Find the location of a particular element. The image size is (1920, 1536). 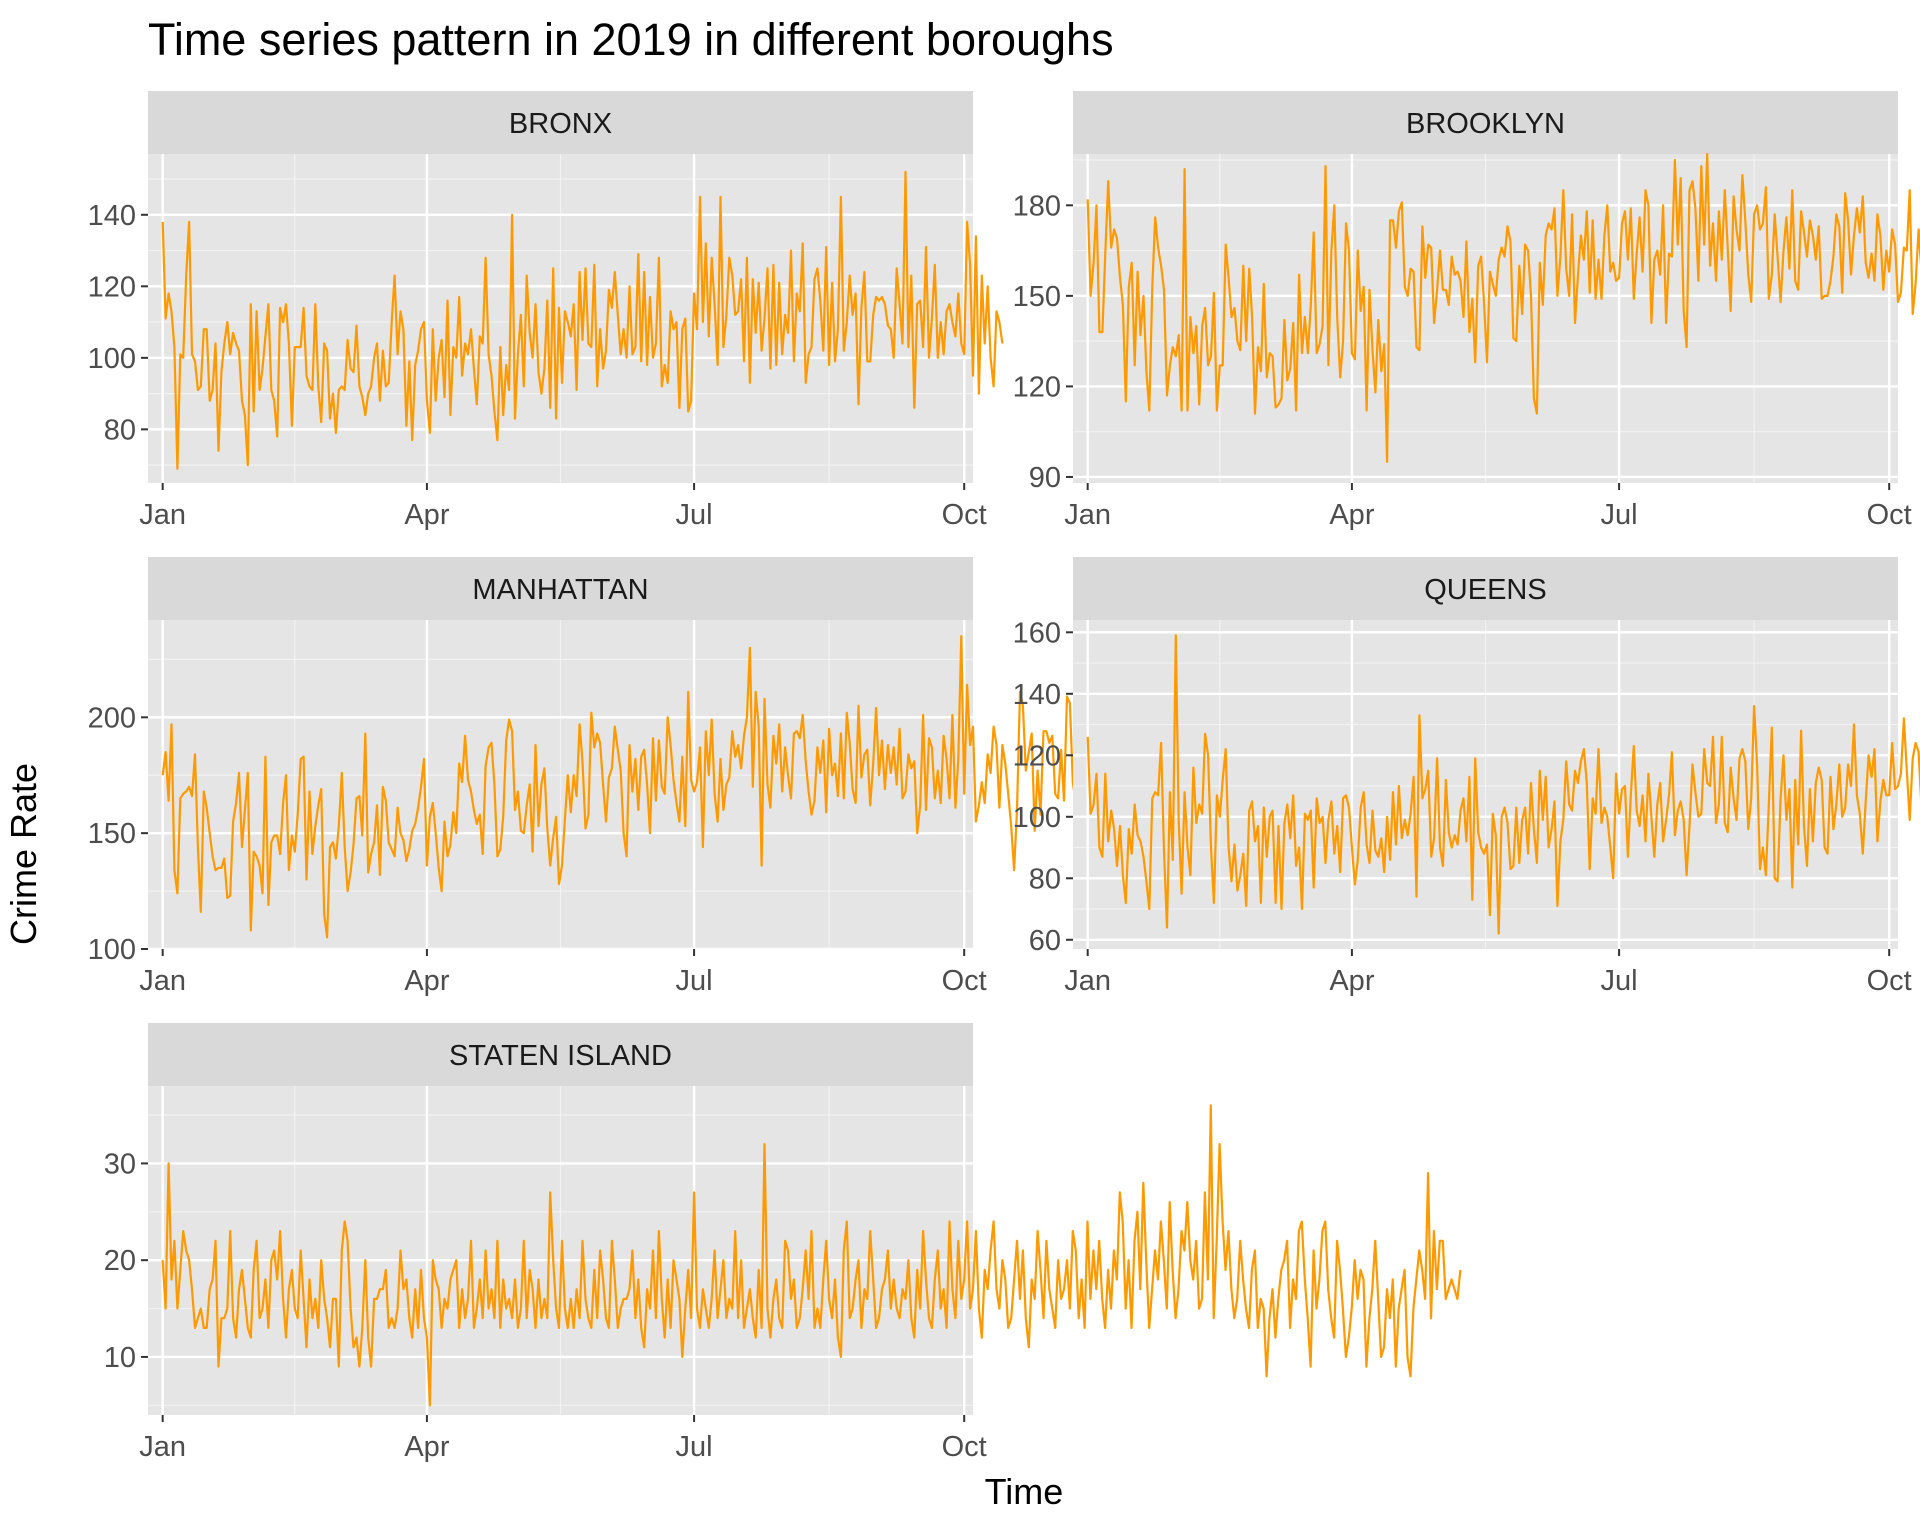

x-tick-label-bronx: Oct is located at coordinates (964, 515).